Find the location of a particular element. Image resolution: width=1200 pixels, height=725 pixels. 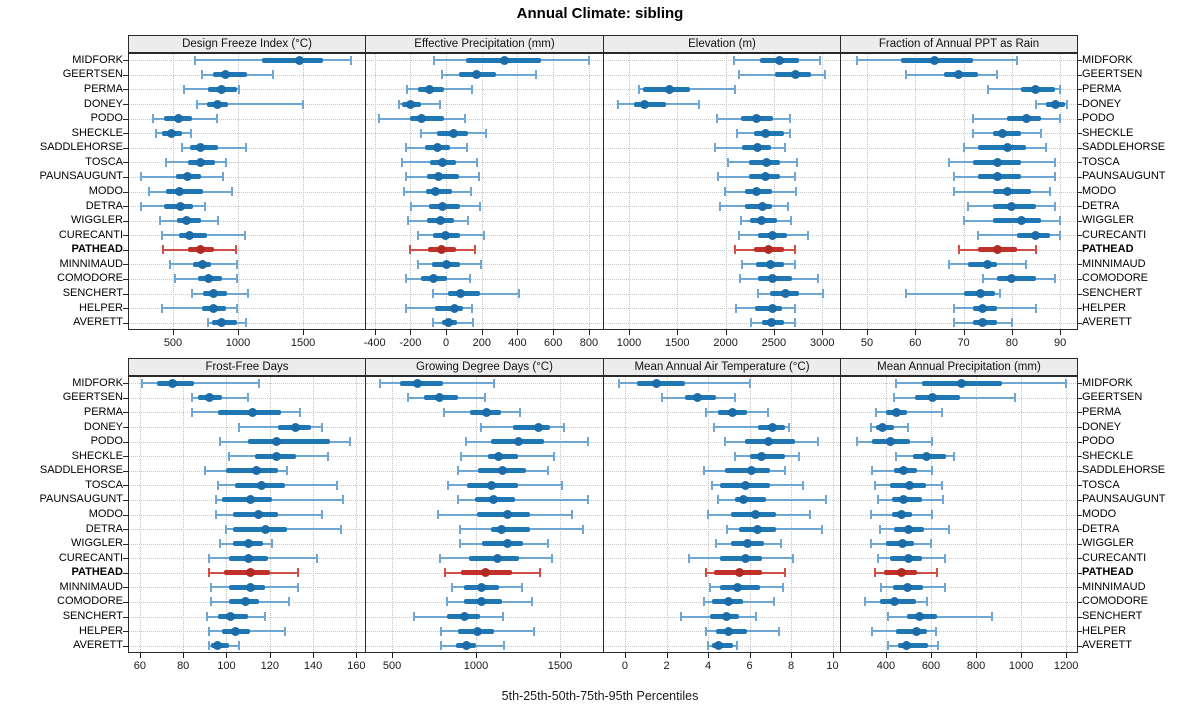

axis-tick-label: 6 is located at coordinates (749, 666).